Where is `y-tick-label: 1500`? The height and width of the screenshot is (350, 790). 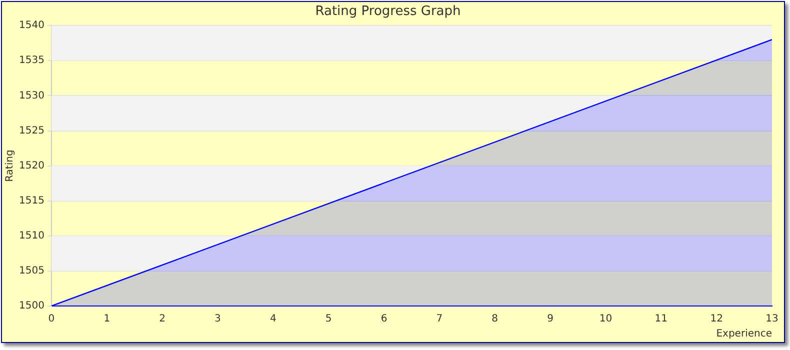
y-tick-label: 1500 is located at coordinates (31, 306).